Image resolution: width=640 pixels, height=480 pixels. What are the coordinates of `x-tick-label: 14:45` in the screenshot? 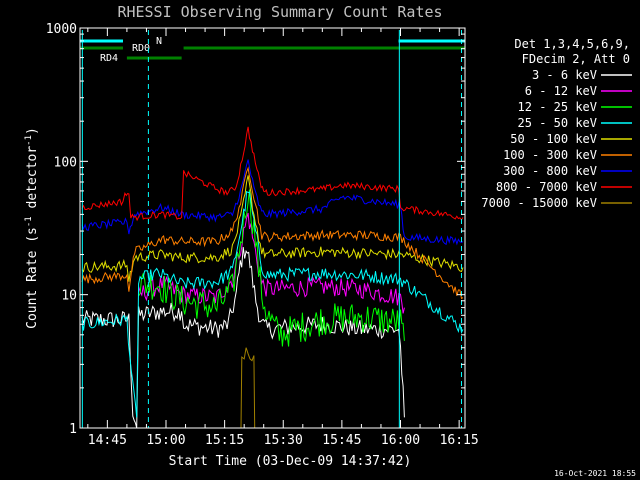 It's located at (107, 440).